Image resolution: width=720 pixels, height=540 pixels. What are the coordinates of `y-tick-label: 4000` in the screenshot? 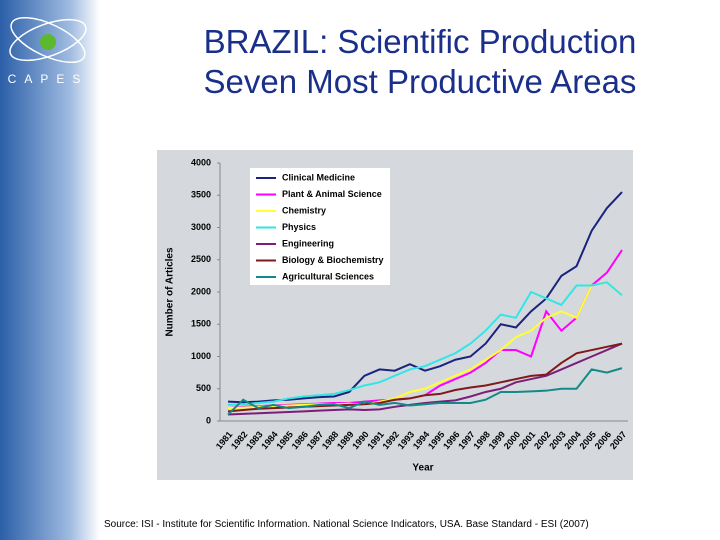 It's located at (201, 162).